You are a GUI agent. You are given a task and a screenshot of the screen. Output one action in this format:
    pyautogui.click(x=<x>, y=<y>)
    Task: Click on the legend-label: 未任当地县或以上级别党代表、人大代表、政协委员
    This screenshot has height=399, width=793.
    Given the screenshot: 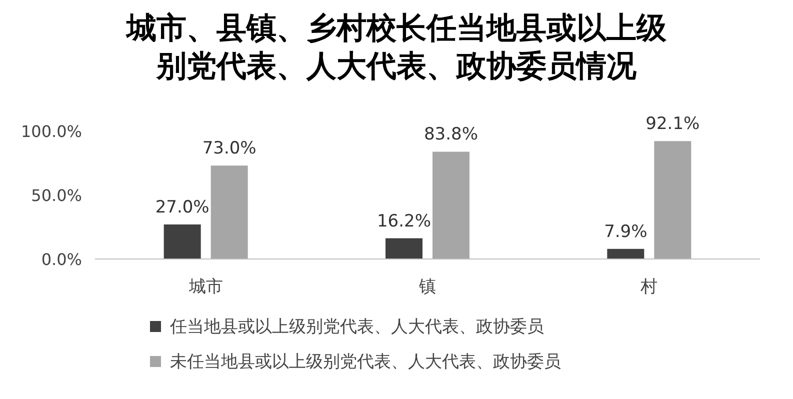 What is the action you would take?
    pyautogui.click(x=365, y=362)
    